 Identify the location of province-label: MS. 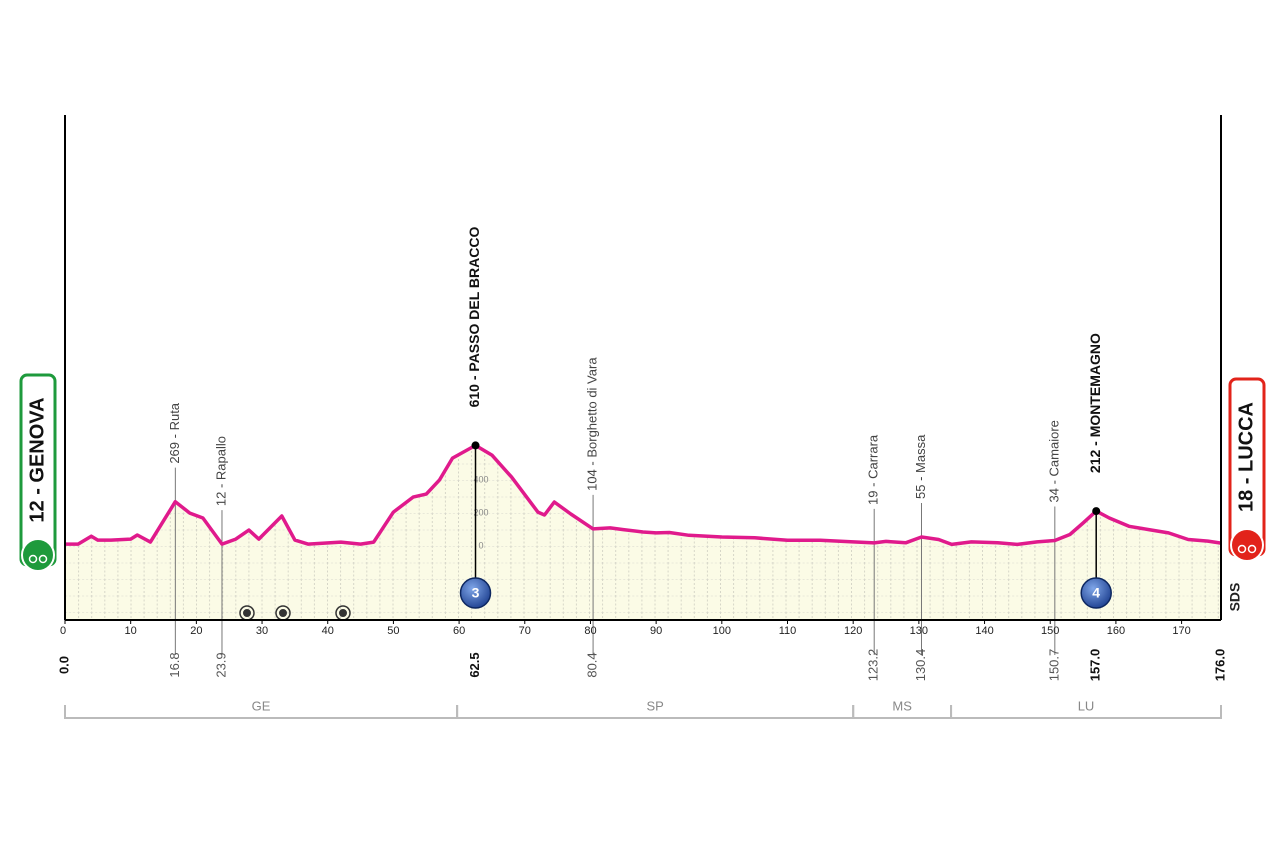
(902, 705).